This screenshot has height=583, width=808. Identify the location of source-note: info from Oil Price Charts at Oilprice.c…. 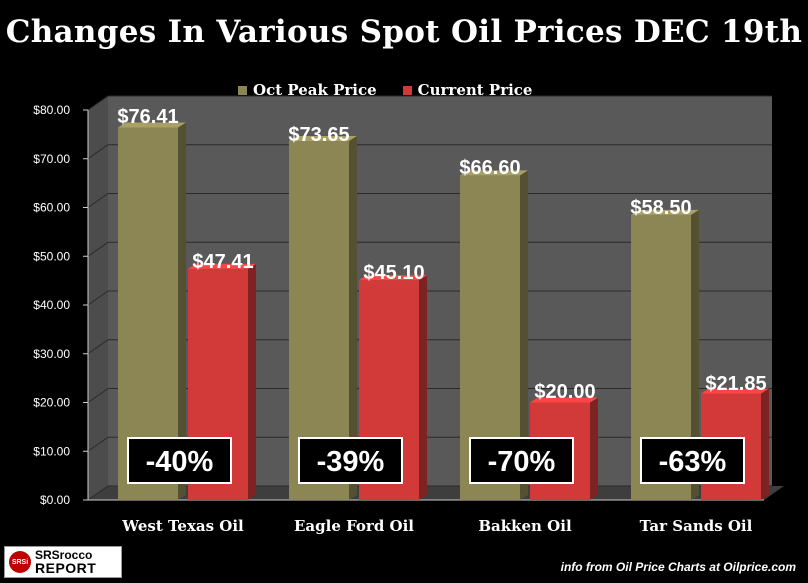
(678, 567).